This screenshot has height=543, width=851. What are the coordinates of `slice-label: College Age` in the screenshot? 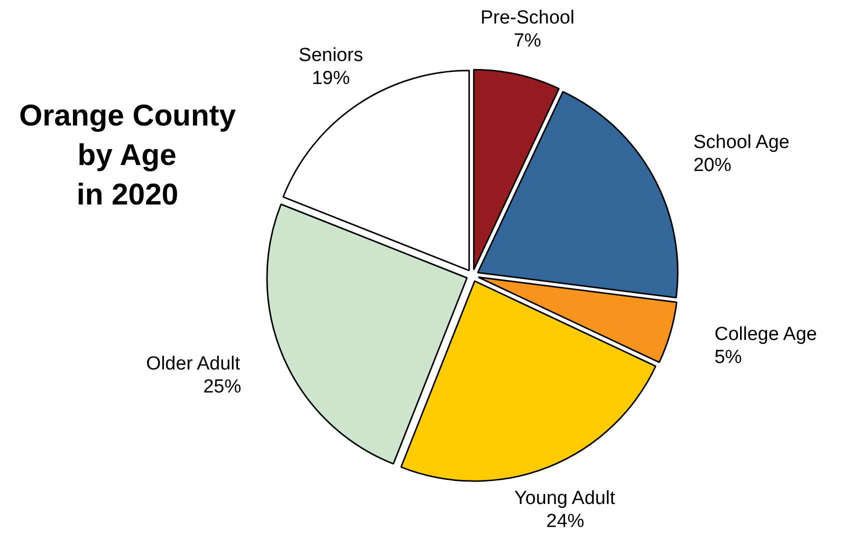 It's located at (765, 334).